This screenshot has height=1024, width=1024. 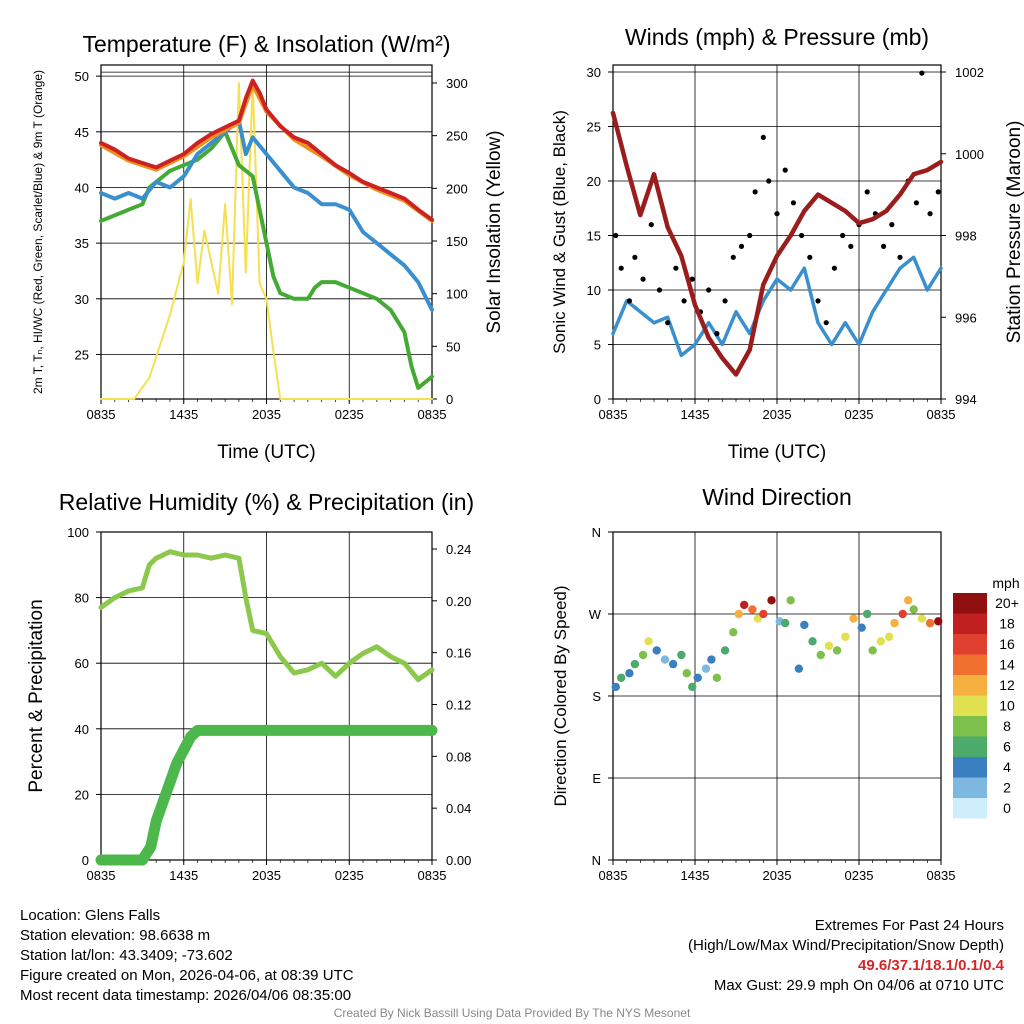 I want to click on y-axis-label: Sonic Wind & Gust (Blue, Black), so click(x=559, y=232).